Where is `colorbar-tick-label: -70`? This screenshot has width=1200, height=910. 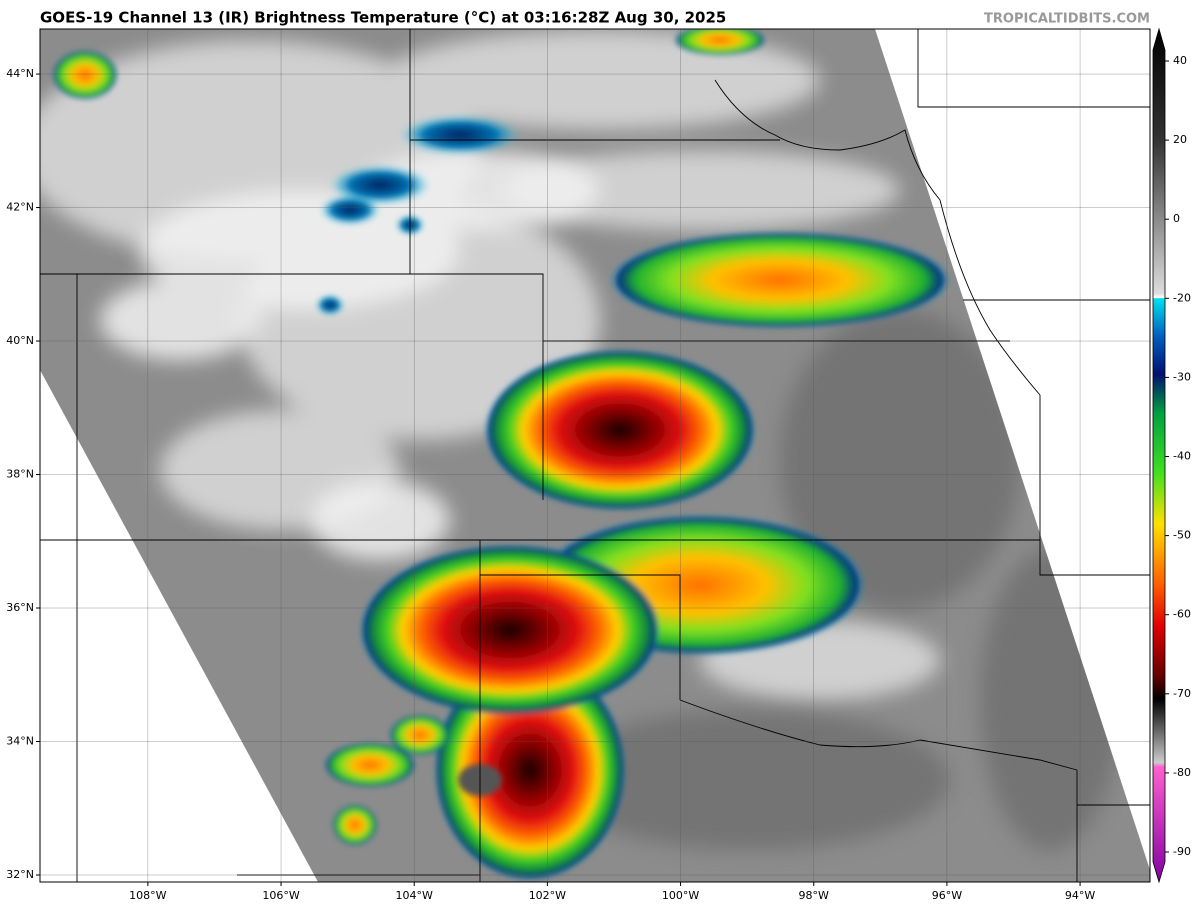
colorbar-tick-label: -70 is located at coordinates (1182, 693).